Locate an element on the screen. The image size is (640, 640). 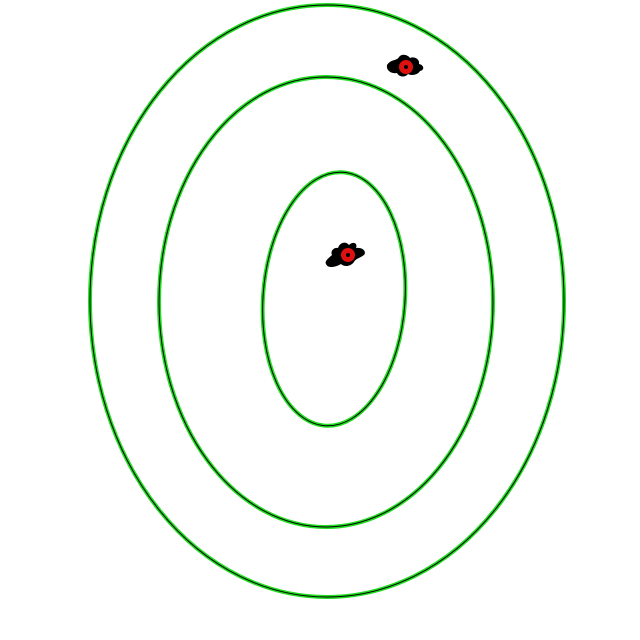
inner-ring is located at coordinates (334, 299).